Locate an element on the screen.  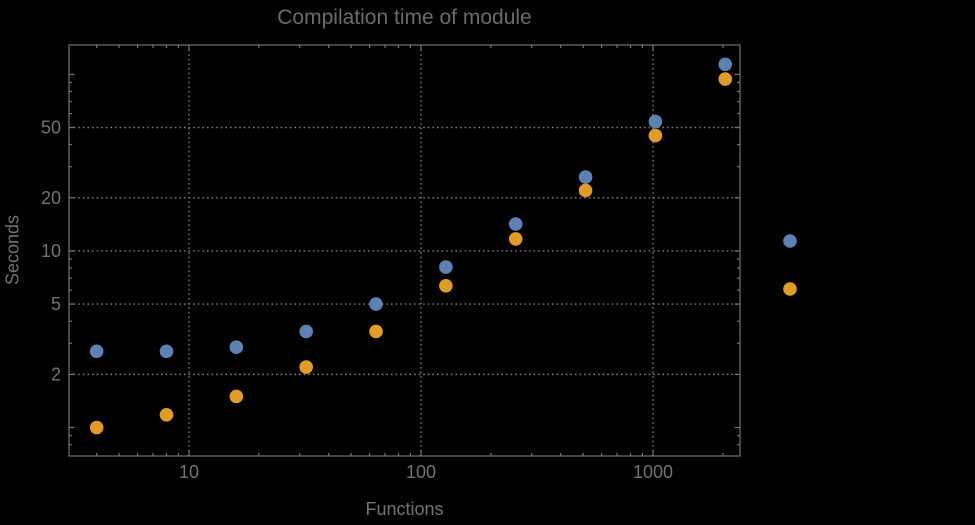
x-tick-label: 100 is located at coordinates (421, 472).